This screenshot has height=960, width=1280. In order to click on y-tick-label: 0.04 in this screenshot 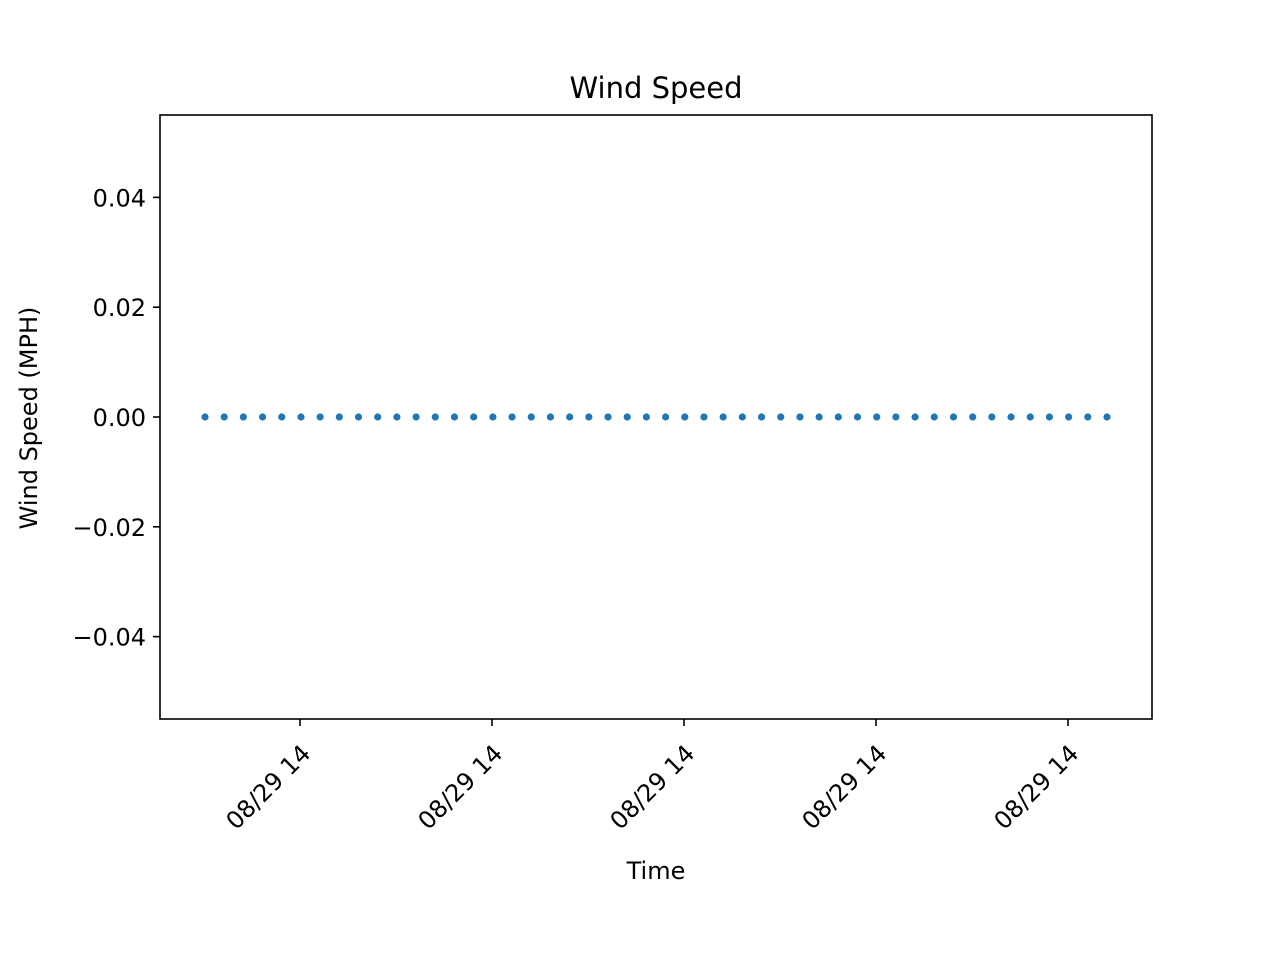, I will do `click(119, 198)`.